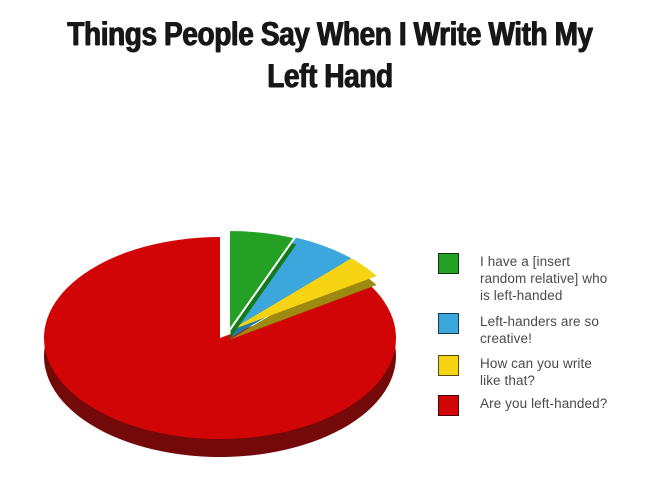  What do you see at coordinates (330, 33) in the screenshot?
I see `chart-title-line-1: Things People Say When I Write With My` at bounding box center [330, 33].